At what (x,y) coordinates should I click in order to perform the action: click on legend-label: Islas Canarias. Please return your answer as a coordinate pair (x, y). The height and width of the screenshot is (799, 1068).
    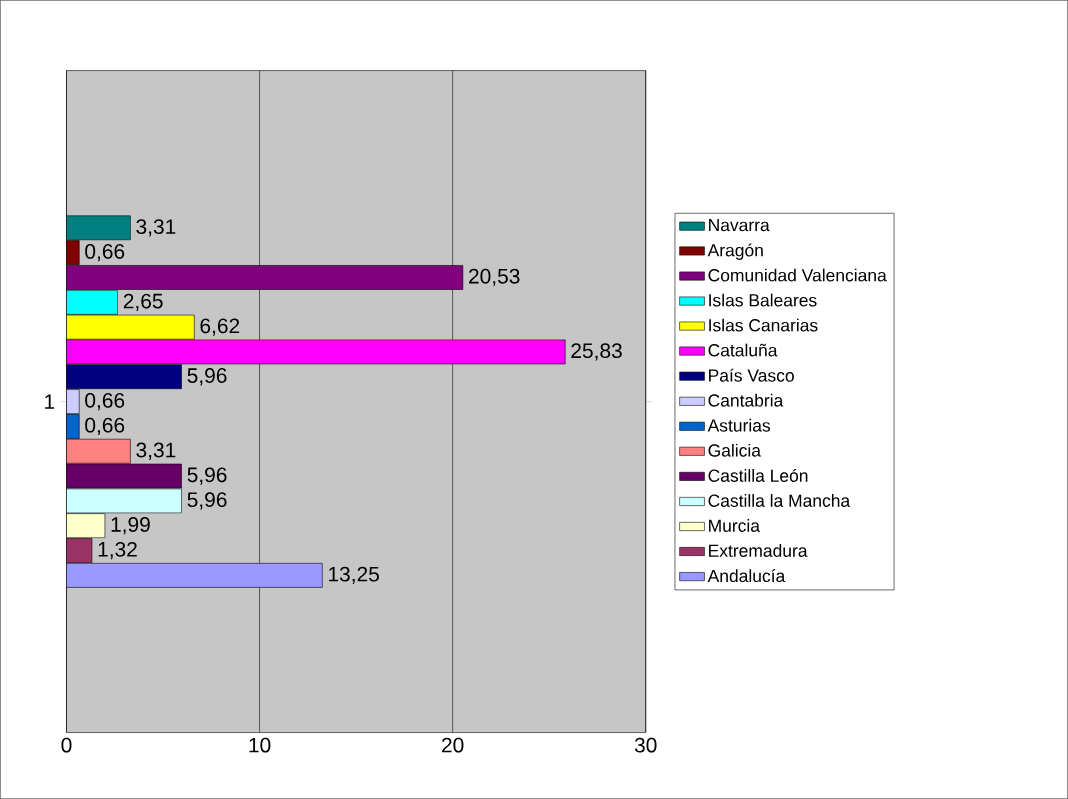
    Looking at the image, I should click on (763, 325).